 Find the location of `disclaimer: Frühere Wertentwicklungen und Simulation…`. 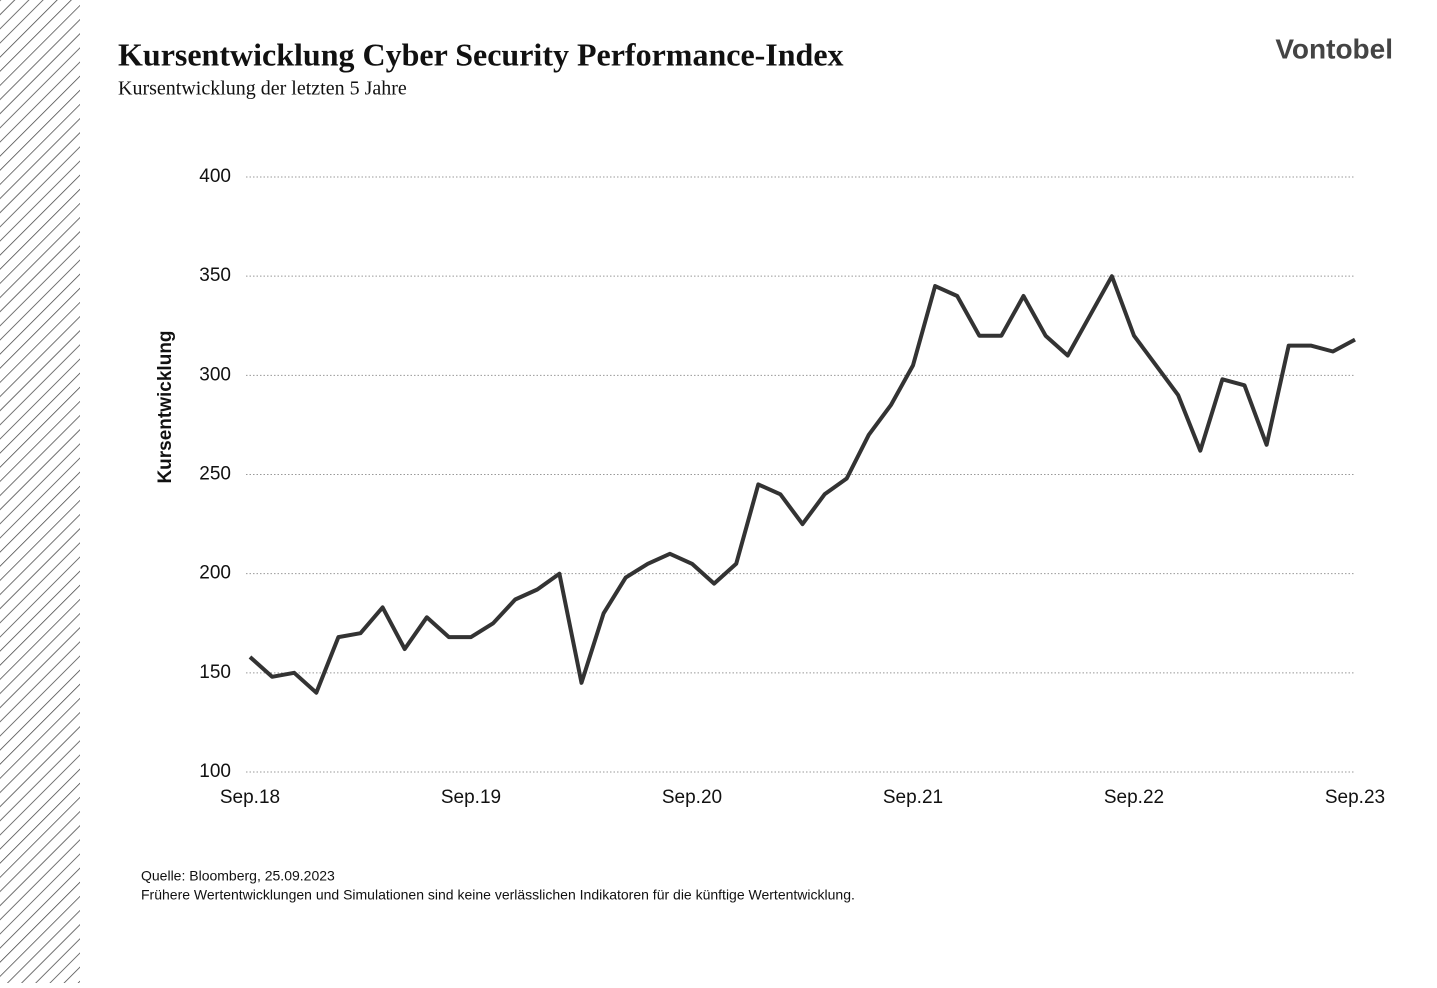

disclaimer: Frühere Wertentwicklungen und Simulation… is located at coordinates (498, 895).